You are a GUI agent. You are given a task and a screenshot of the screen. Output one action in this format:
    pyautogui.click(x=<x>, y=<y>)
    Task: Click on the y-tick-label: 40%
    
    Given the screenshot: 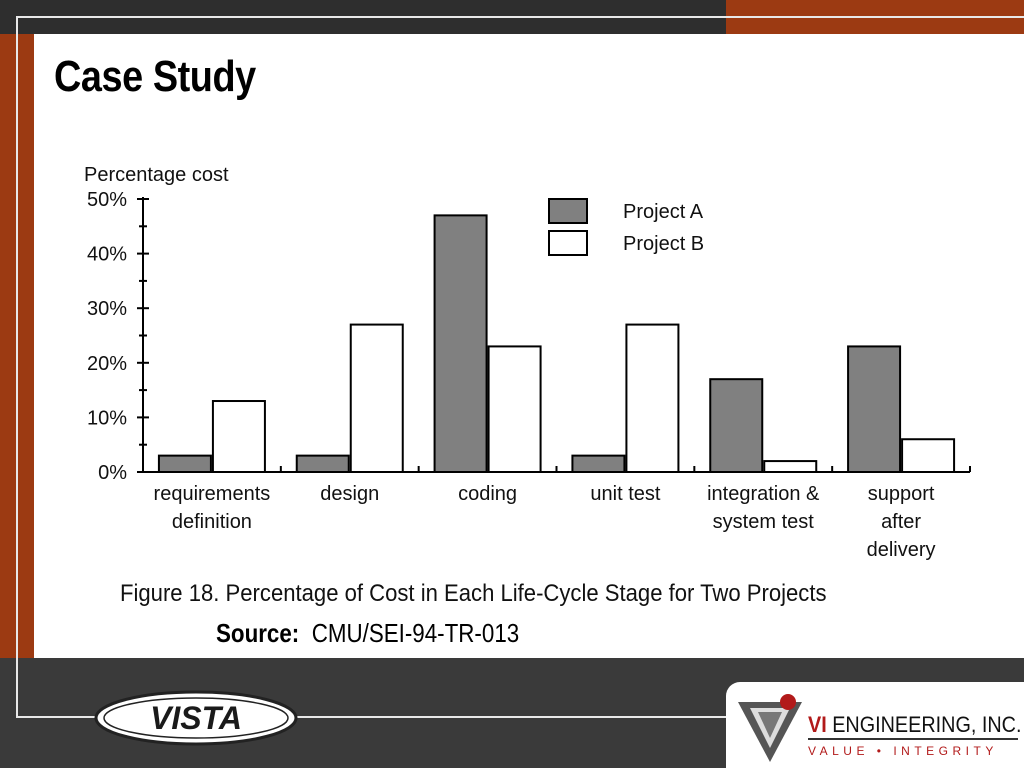 What is the action you would take?
    pyautogui.click(x=107, y=255)
    